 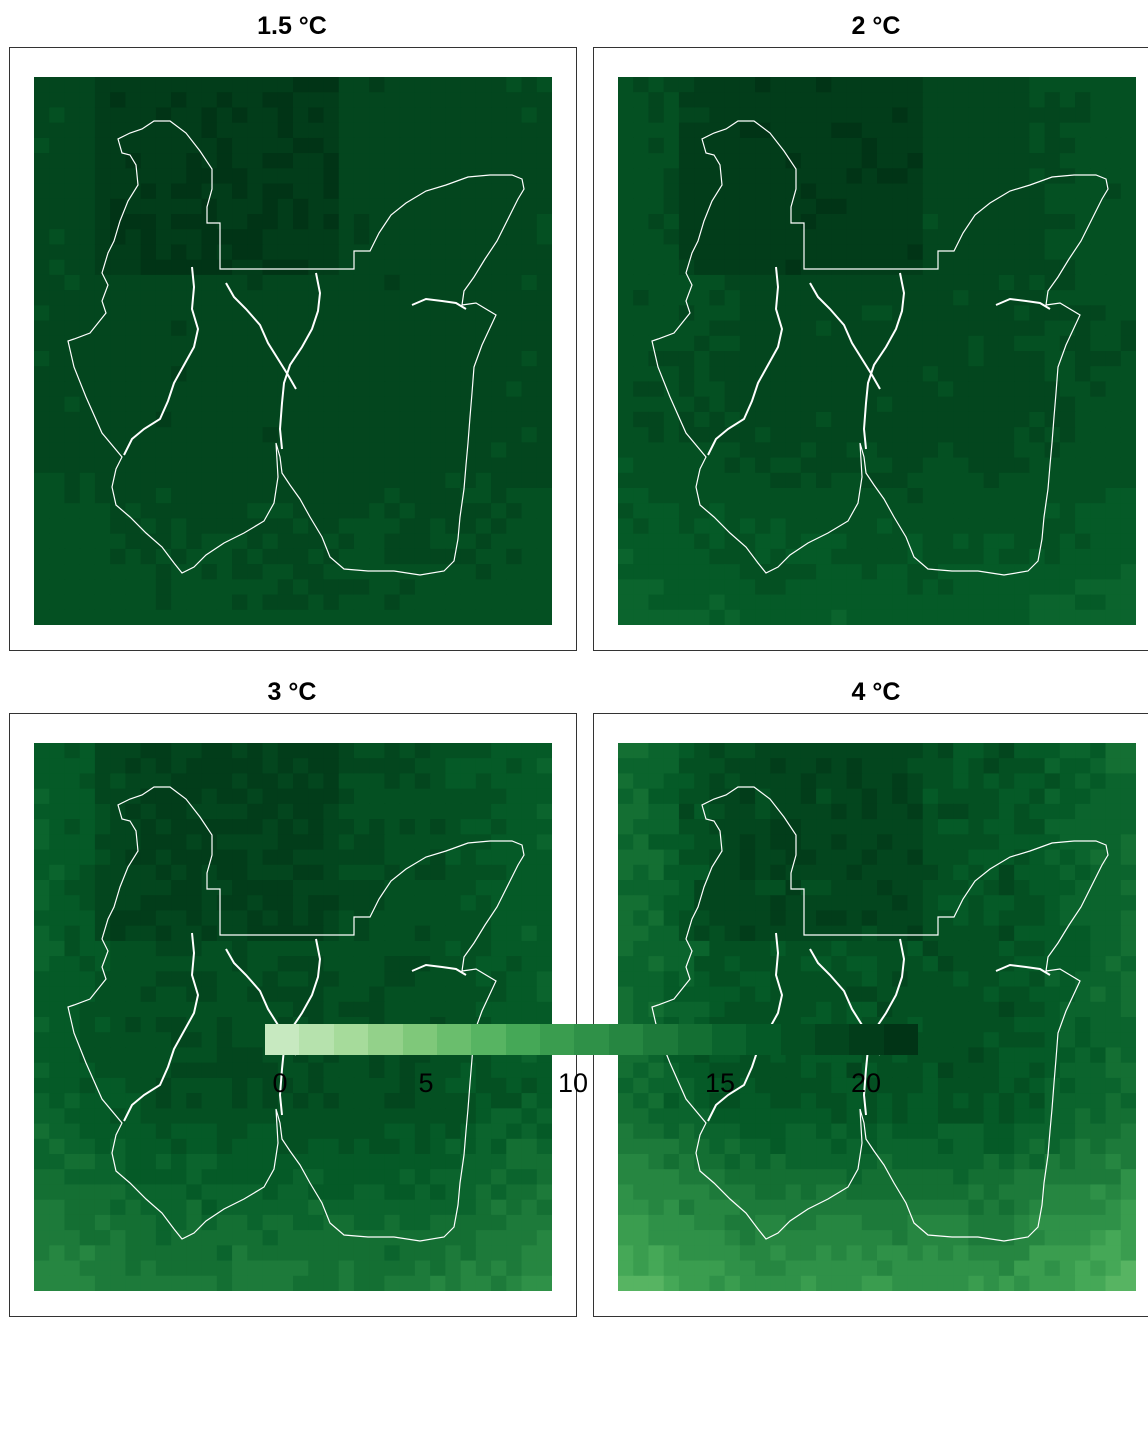 I want to click on river-line, so click(x=261, y=336).